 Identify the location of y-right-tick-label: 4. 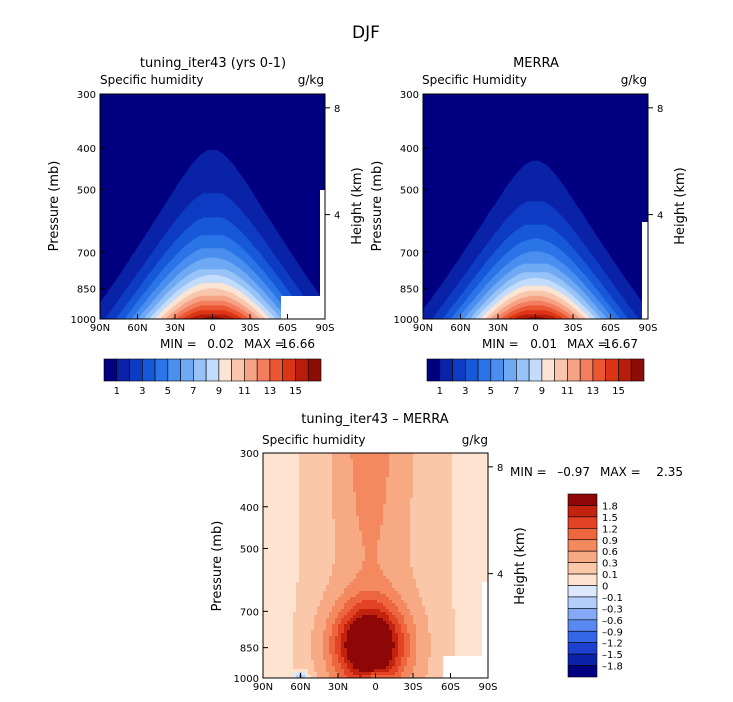
(337, 216).